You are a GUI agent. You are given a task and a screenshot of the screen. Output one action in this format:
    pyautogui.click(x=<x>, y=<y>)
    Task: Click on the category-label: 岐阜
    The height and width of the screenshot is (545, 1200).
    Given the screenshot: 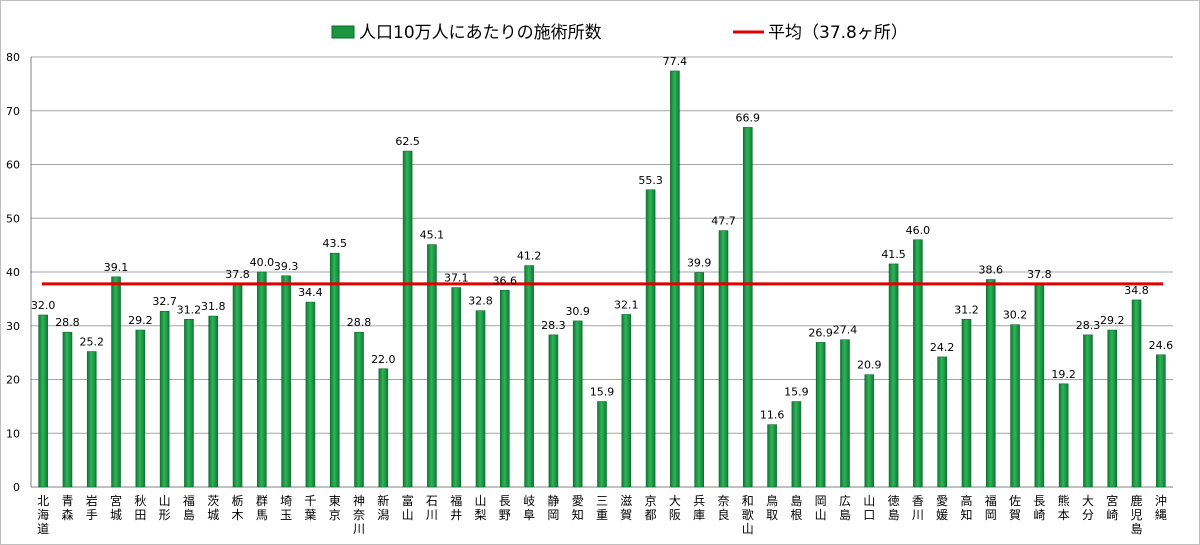 What is the action you would take?
    pyautogui.click(x=529, y=508)
    